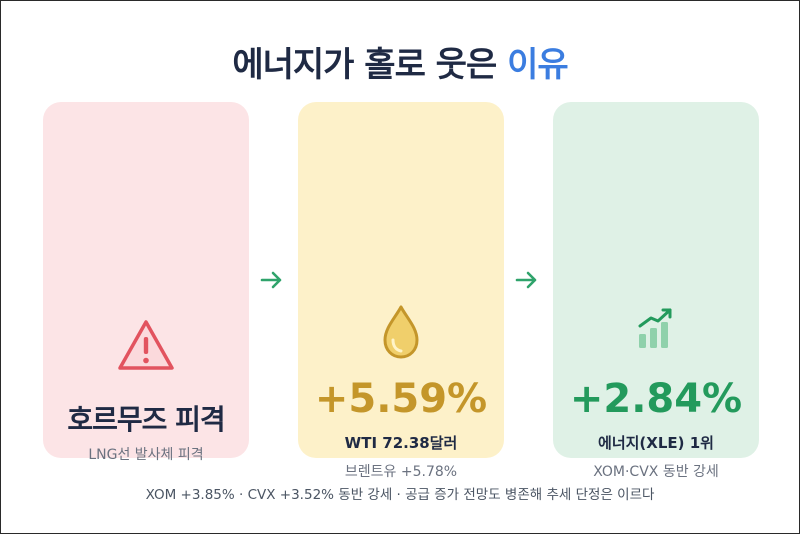 This screenshot has height=534, width=800. I want to click on title-main: 에너지가 홀로 웃은, so click(364, 65).